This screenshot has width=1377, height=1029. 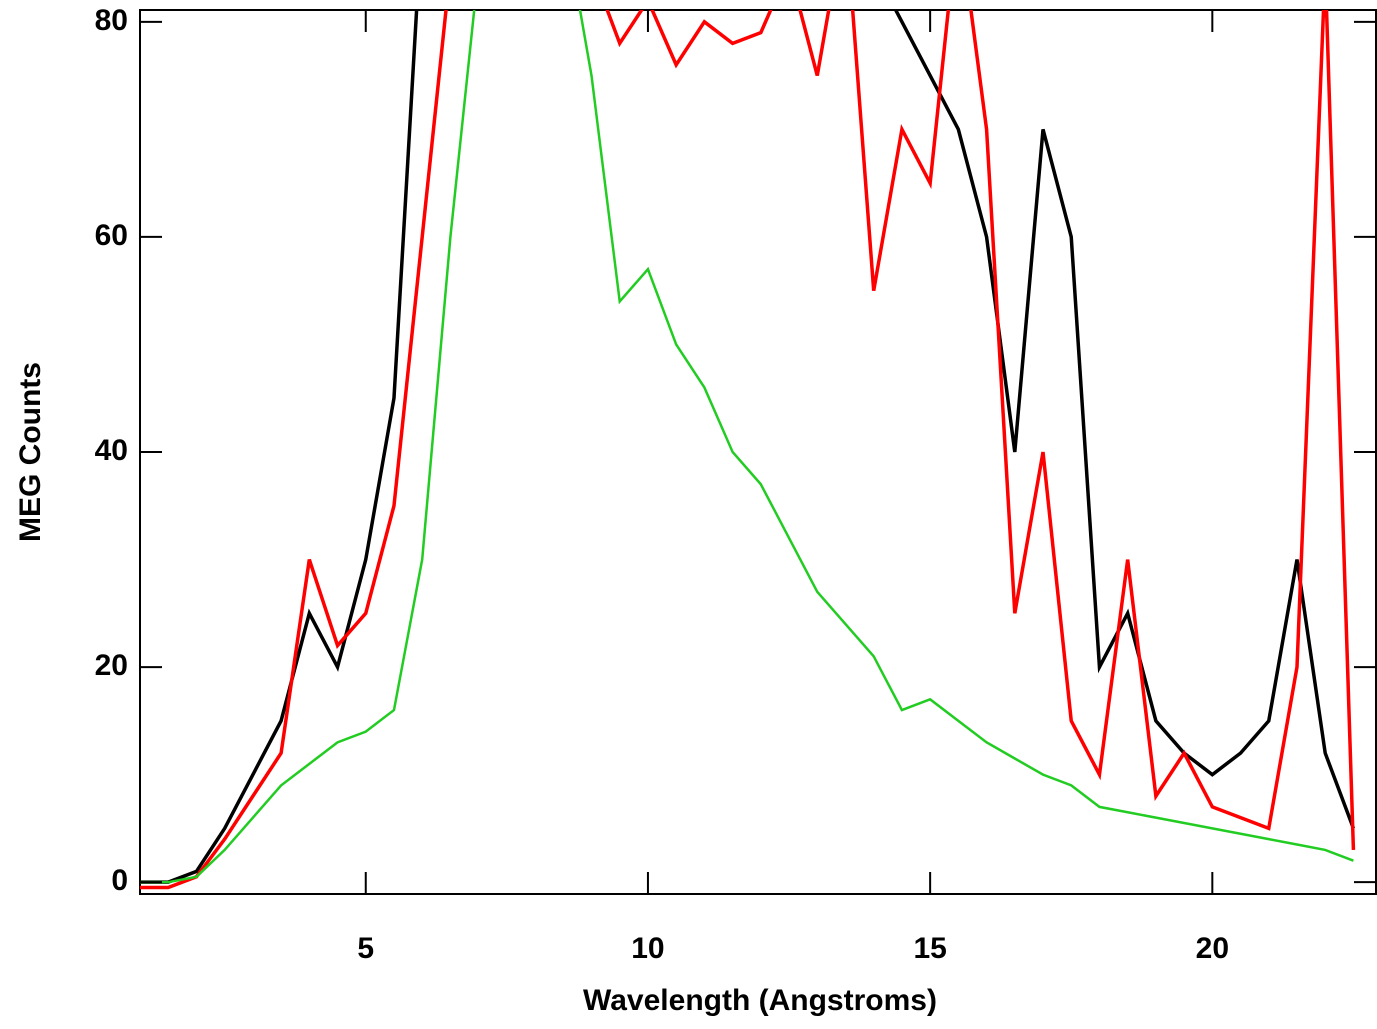 What do you see at coordinates (111, 450) in the screenshot?
I see `y-tick-label: 40` at bounding box center [111, 450].